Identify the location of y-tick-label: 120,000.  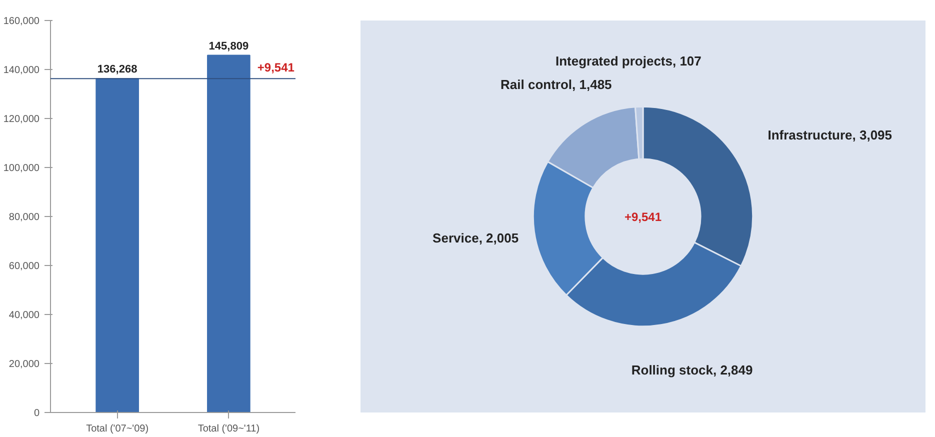
(21, 119).